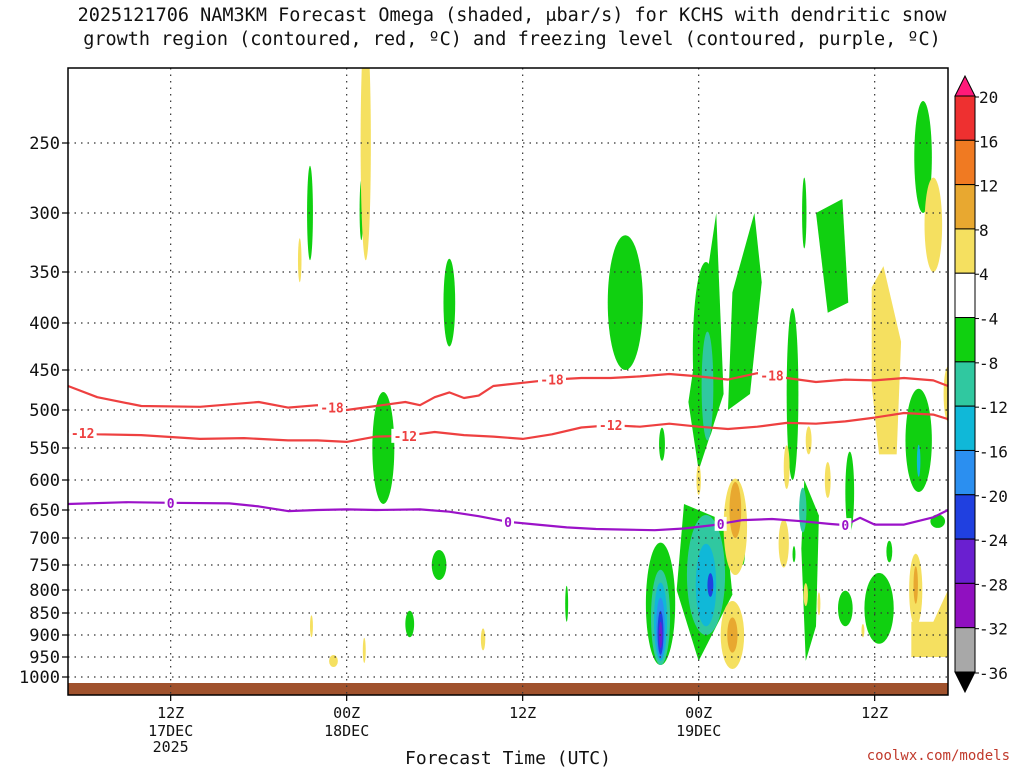 The height and width of the screenshot is (768, 1024). I want to click on y-tick-label: 750, so click(44, 566).